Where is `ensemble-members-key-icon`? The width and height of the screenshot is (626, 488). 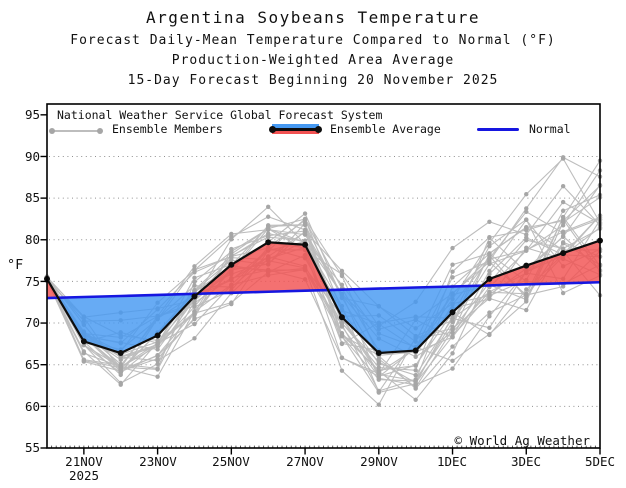 ensemble-members-key-icon is located at coordinates (76, 131).